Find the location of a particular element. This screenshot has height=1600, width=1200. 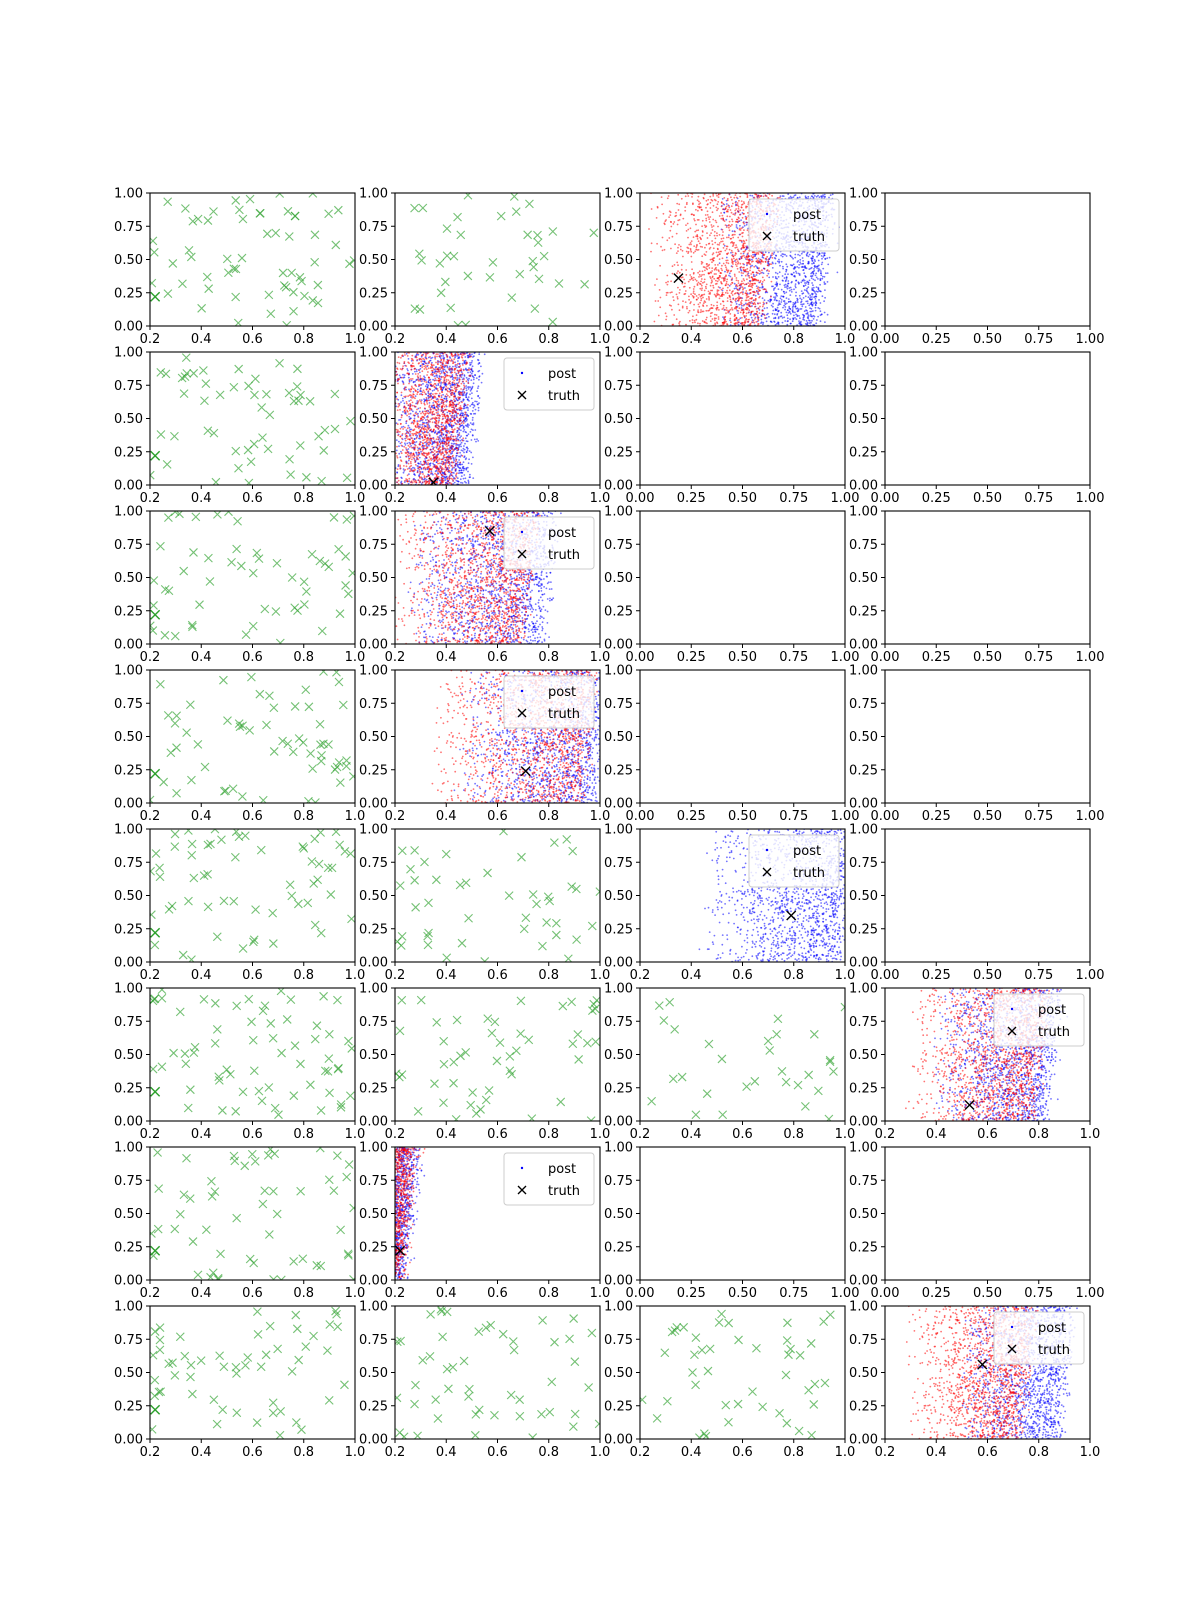

subplot-r1-c1: 0.2 0.4 0.6 0.8 1.00.000.250.500.751.00 is located at coordinates (239, 267).